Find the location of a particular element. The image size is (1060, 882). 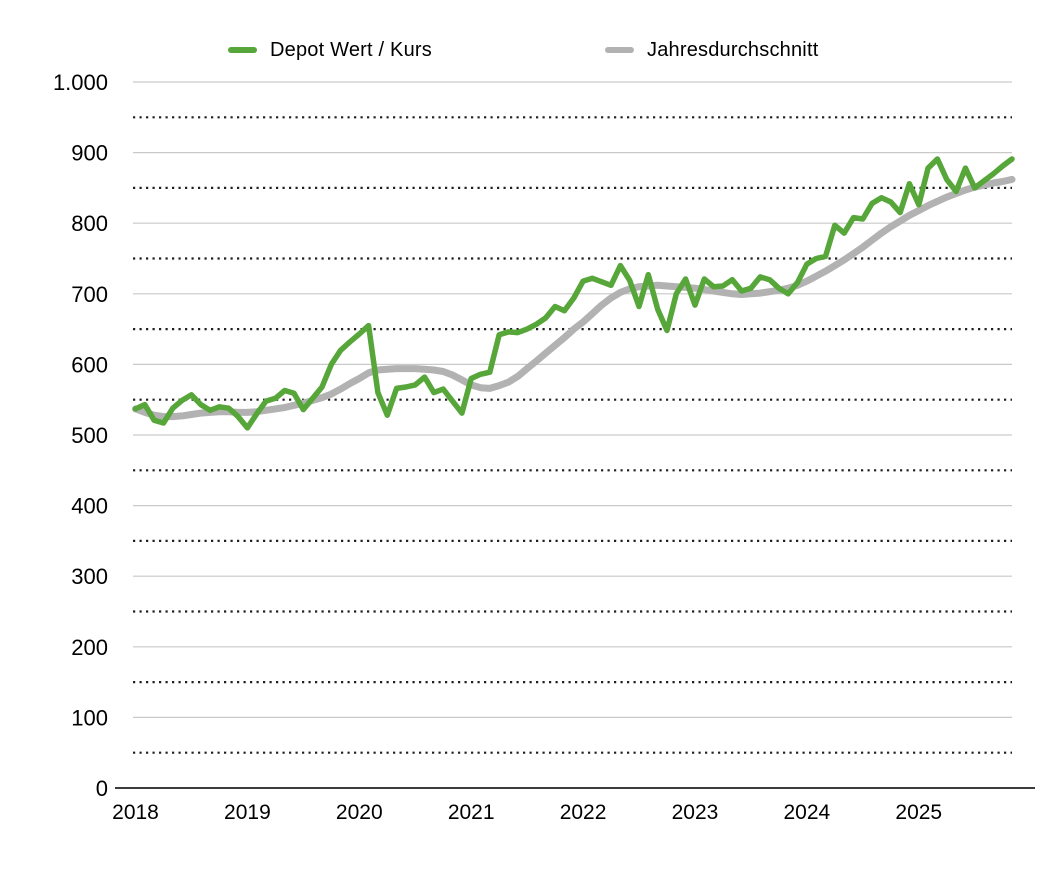

depot-legend-label: Depot Wert / Kurs is located at coordinates (351, 49).